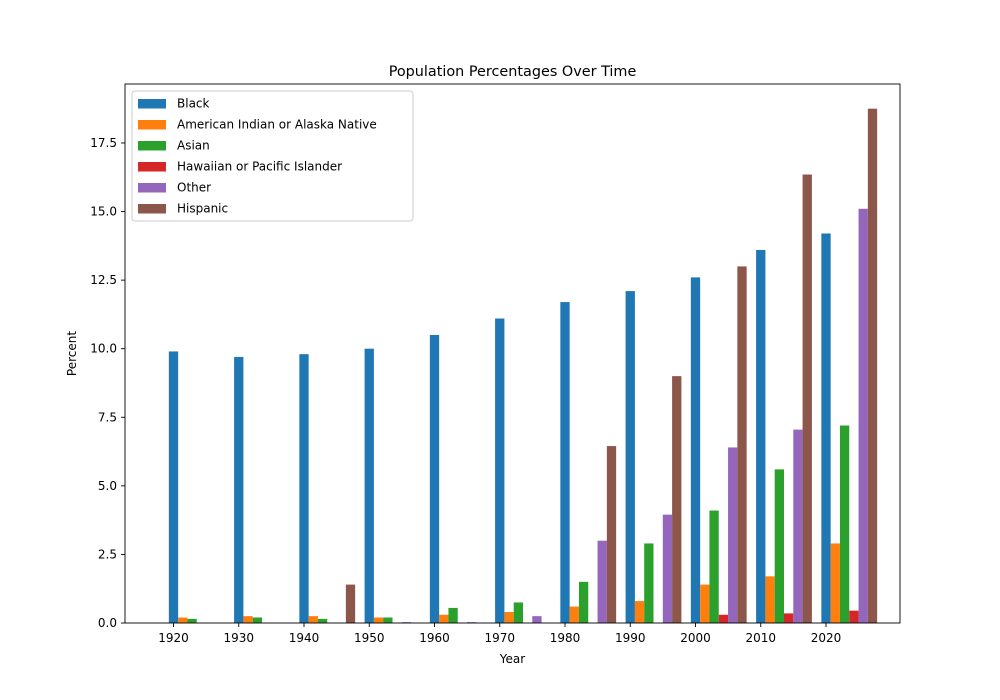  I want to click on bar-asian-1990, so click(649, 583).